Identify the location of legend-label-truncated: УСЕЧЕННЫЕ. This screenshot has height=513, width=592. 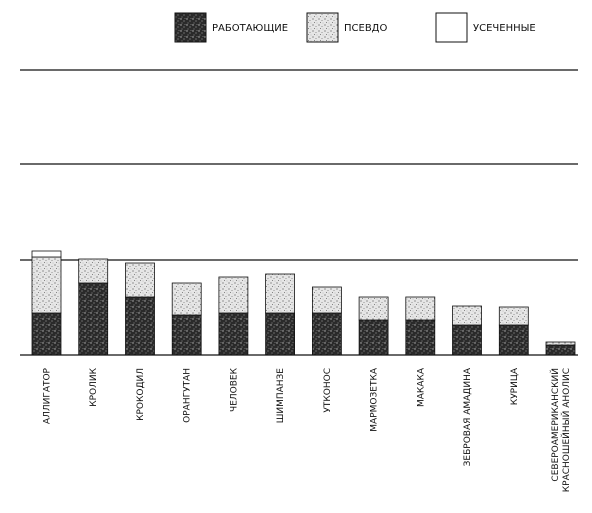
(504, 28).